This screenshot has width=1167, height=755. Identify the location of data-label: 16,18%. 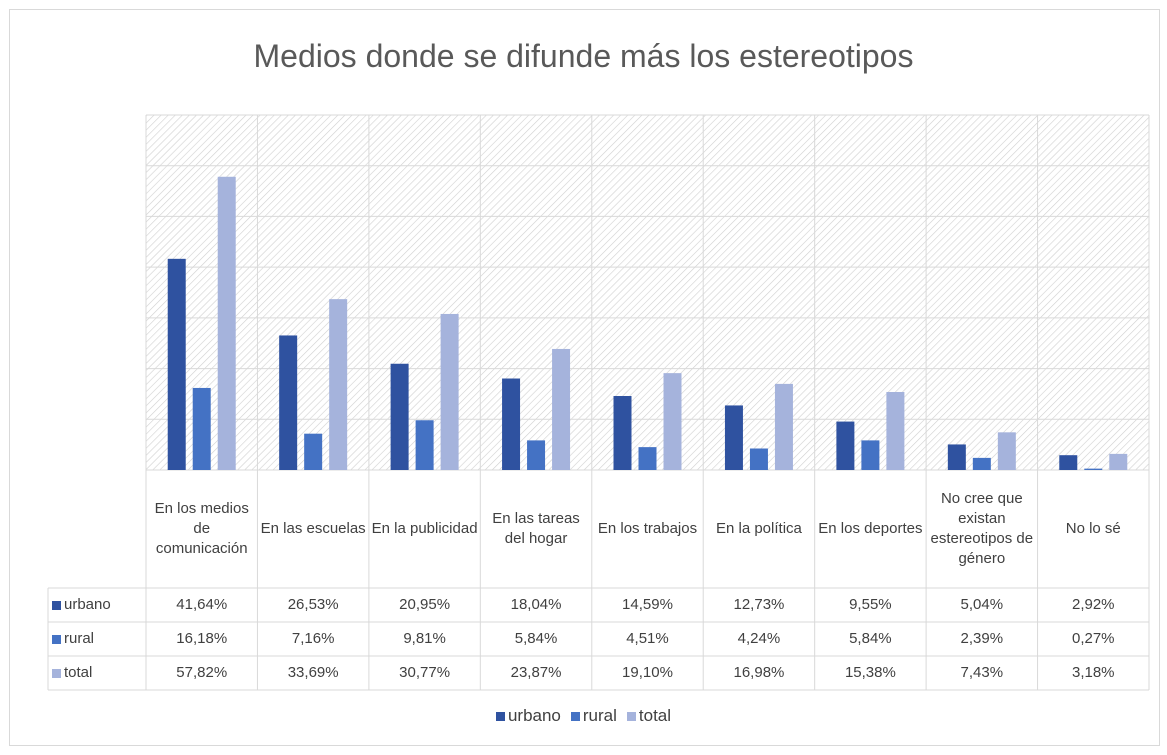
(202, 638).